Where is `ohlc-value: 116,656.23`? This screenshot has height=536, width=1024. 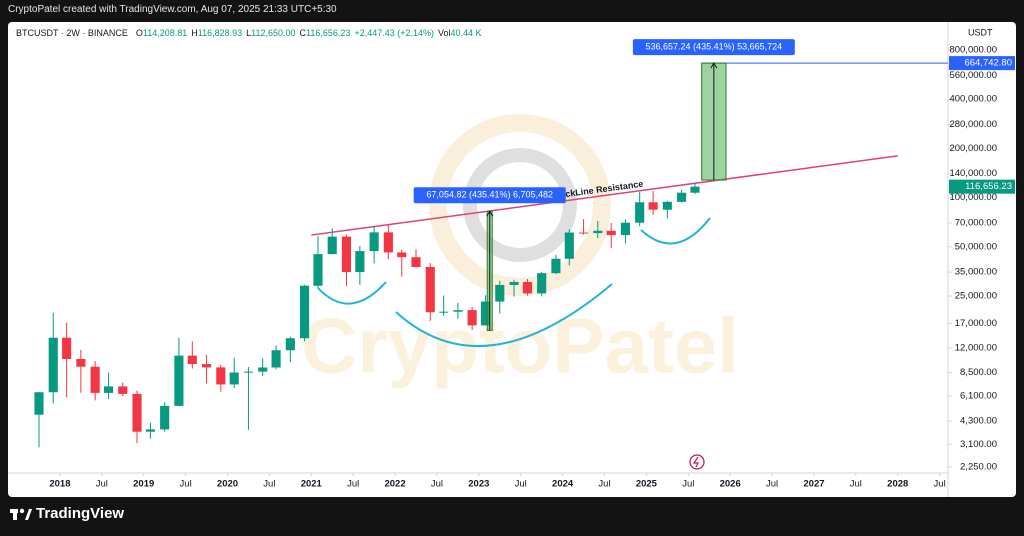 ohlc-value: 116,656.23 is located at coordinates (328, 33).